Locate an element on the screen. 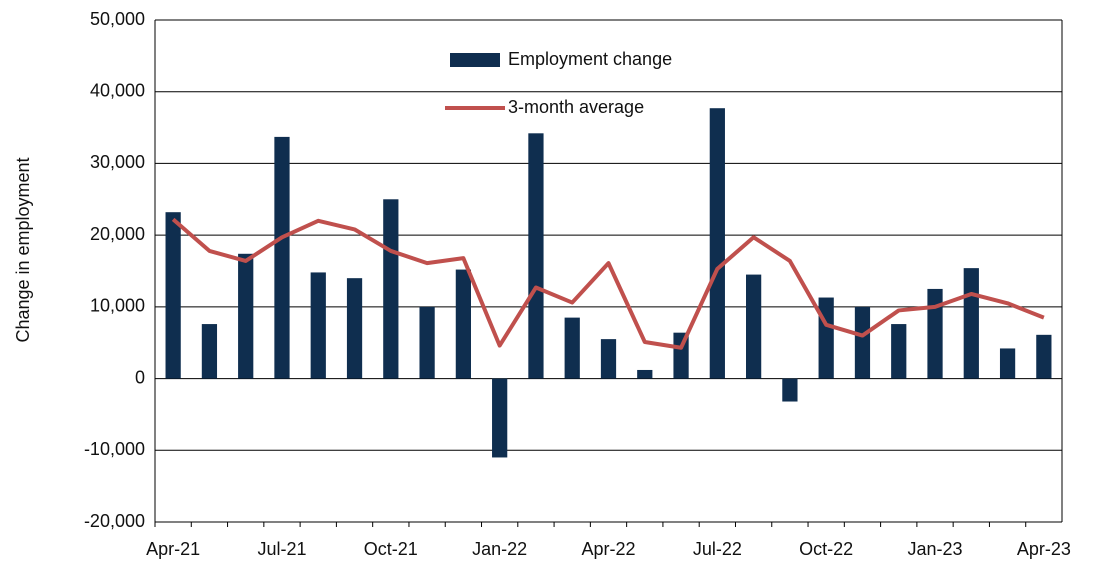 The image size is (1098, 569). x-tick-label: Jan-23 is located at coordinates (934, 549).